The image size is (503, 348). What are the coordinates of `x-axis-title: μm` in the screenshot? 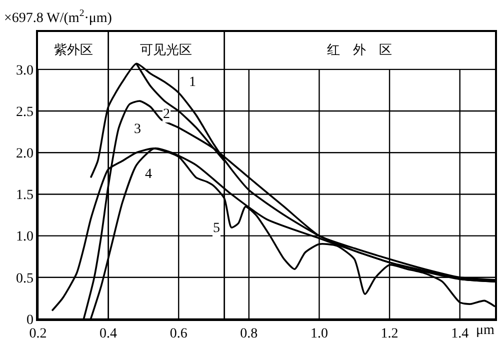 It's located at (485, 330).